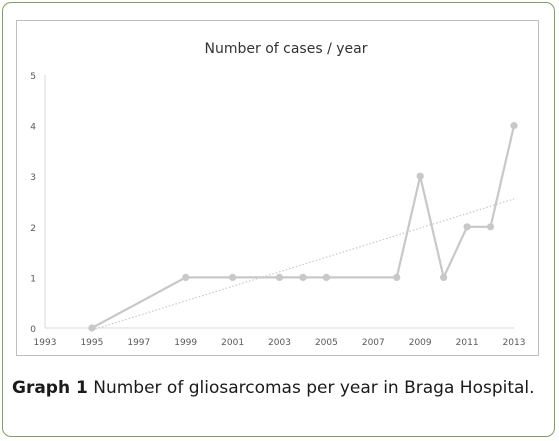 The image size is (559, 441). I want to click on y-tick-label: 5, so click(33, 77).